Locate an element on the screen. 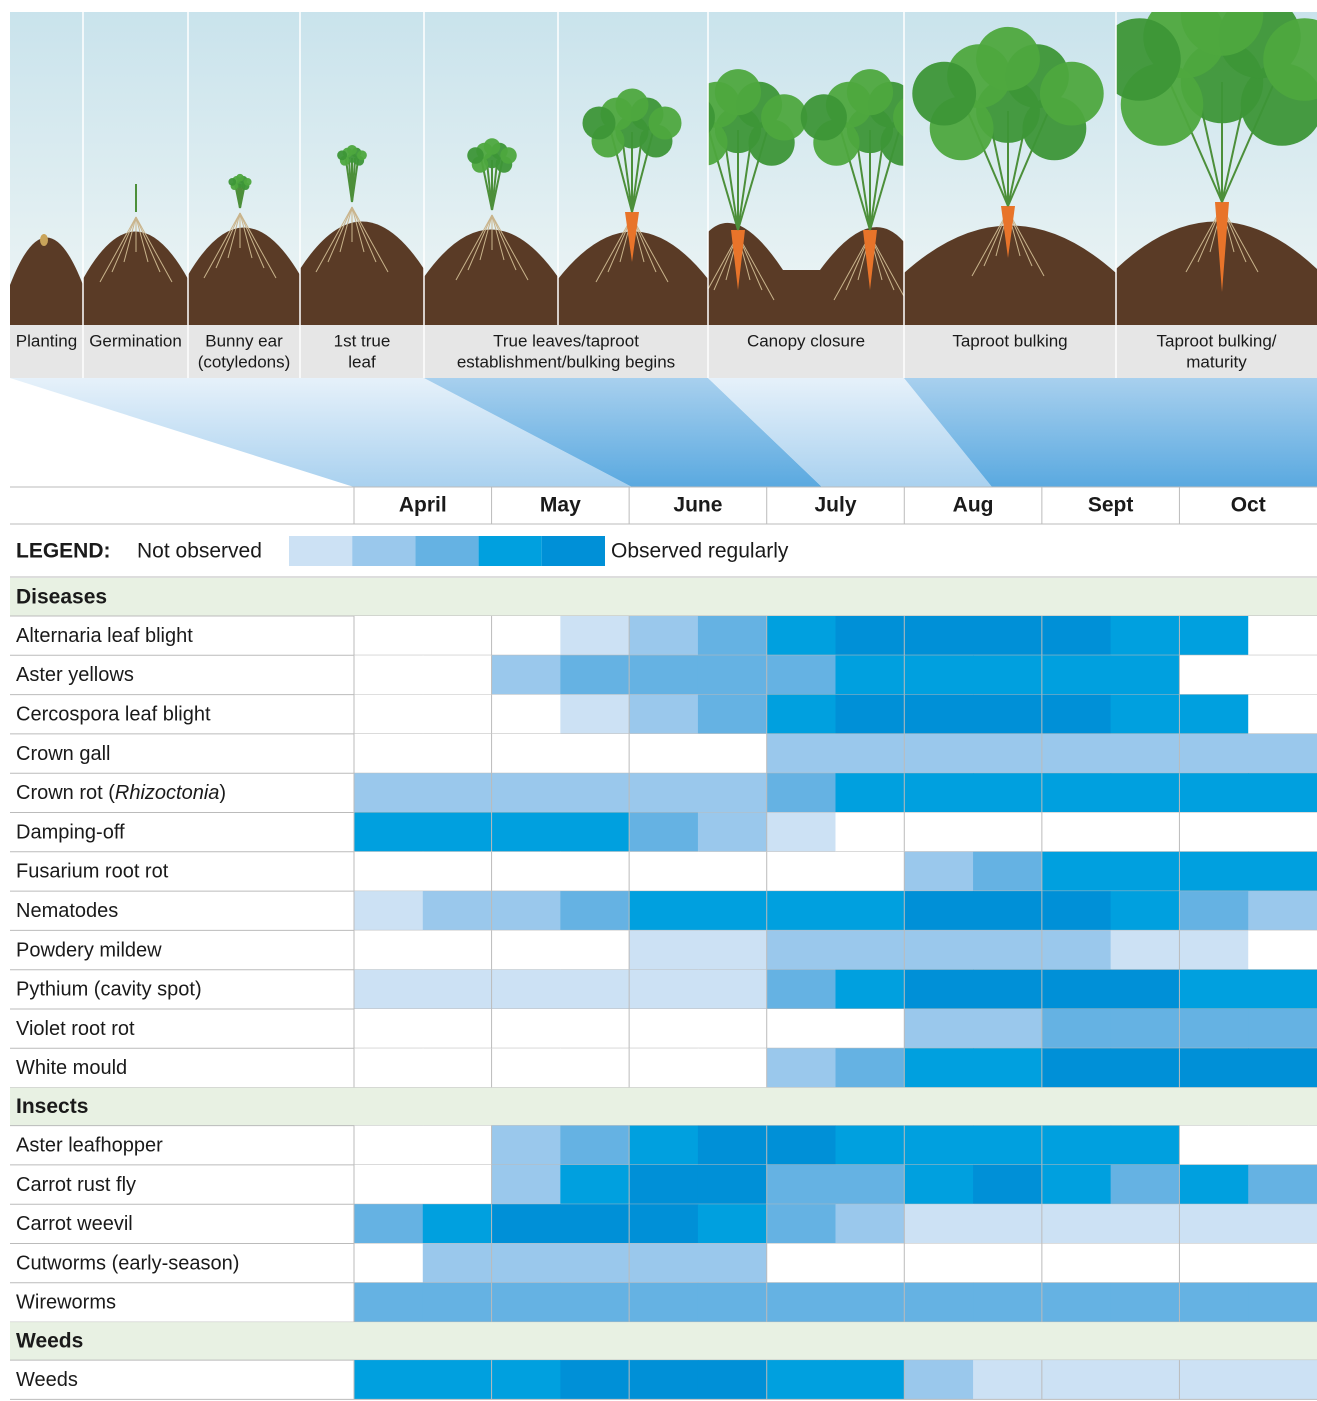 The image size is (1317, 1401). stage-label: Taproot bulking is located at coordinates (1009, 340).